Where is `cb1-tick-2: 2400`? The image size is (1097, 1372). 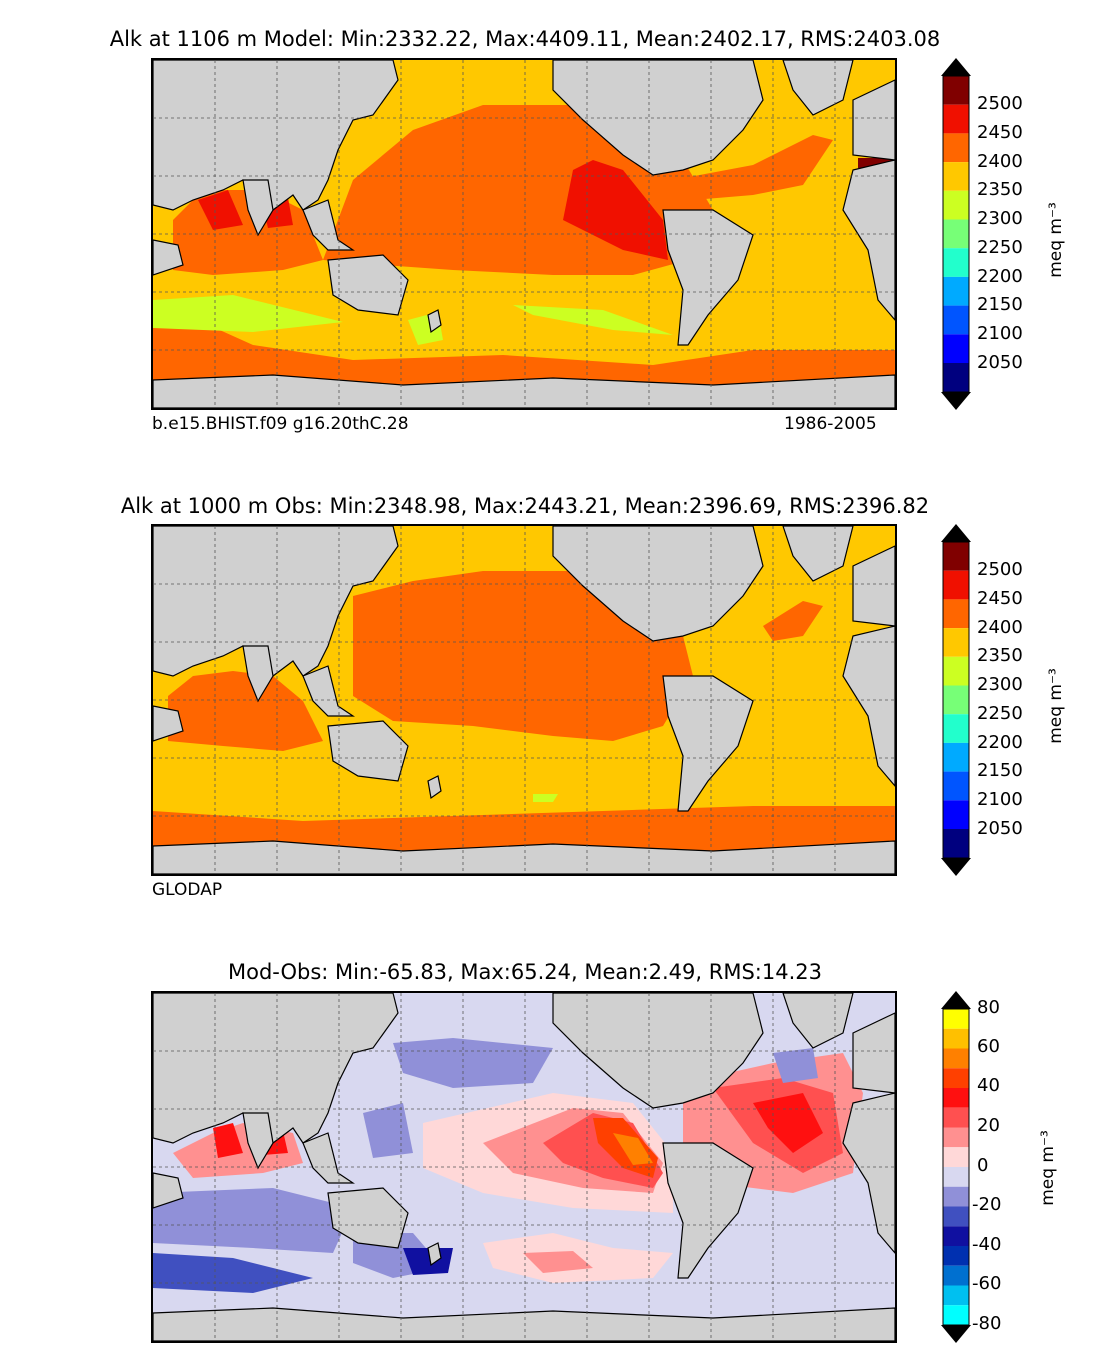
cb1-tick-2: 2400 is located at coordinates (1000, 161).